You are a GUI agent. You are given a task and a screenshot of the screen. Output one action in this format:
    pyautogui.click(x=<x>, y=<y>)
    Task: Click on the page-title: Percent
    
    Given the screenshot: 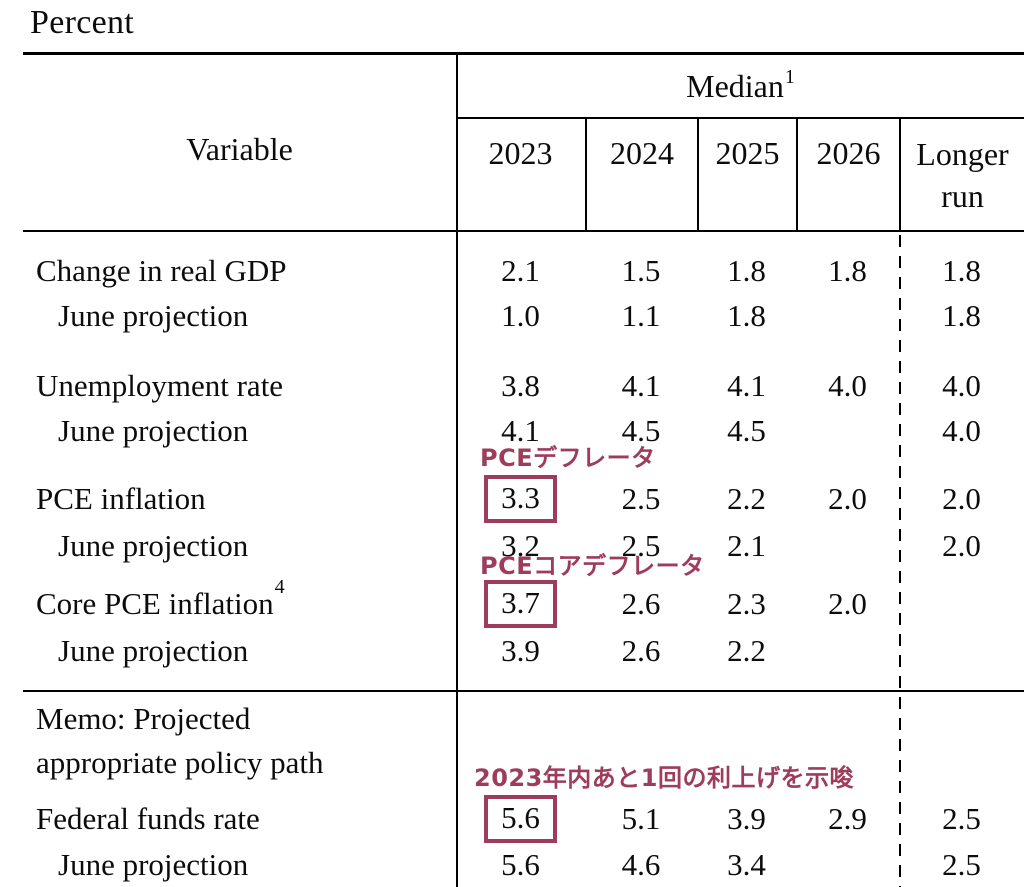 What is the action you would take?
    pyautogui.click(x=82, y=22)
    